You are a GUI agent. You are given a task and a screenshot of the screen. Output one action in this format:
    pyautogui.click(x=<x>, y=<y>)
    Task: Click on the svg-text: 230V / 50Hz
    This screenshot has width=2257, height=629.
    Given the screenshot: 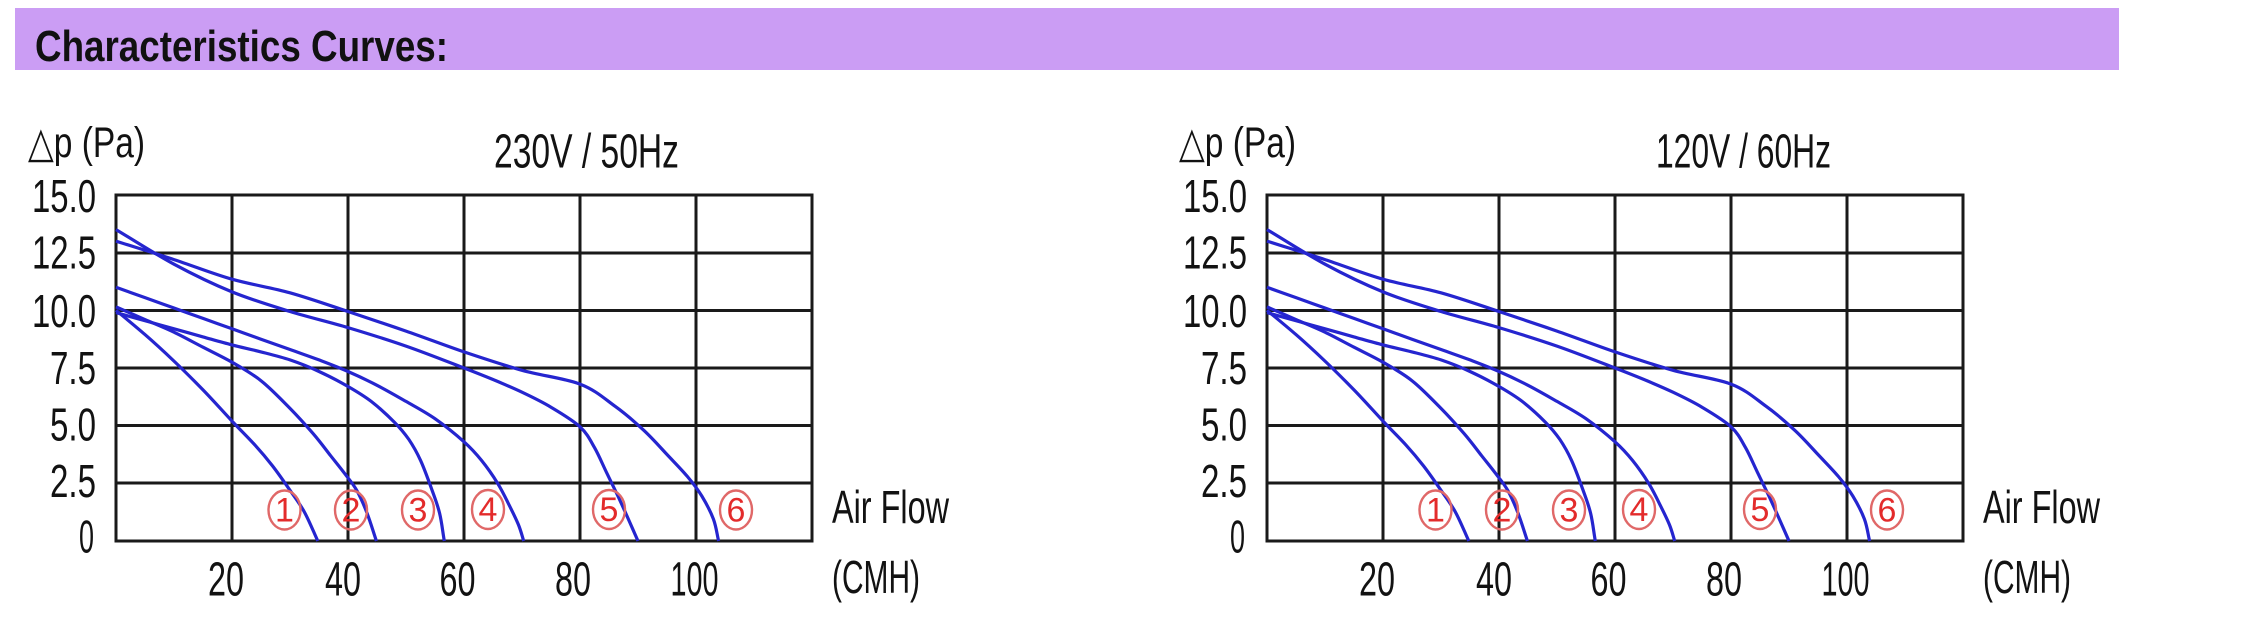 What is the action you would take?
    pyautogui.click(x=586, y=152)
    